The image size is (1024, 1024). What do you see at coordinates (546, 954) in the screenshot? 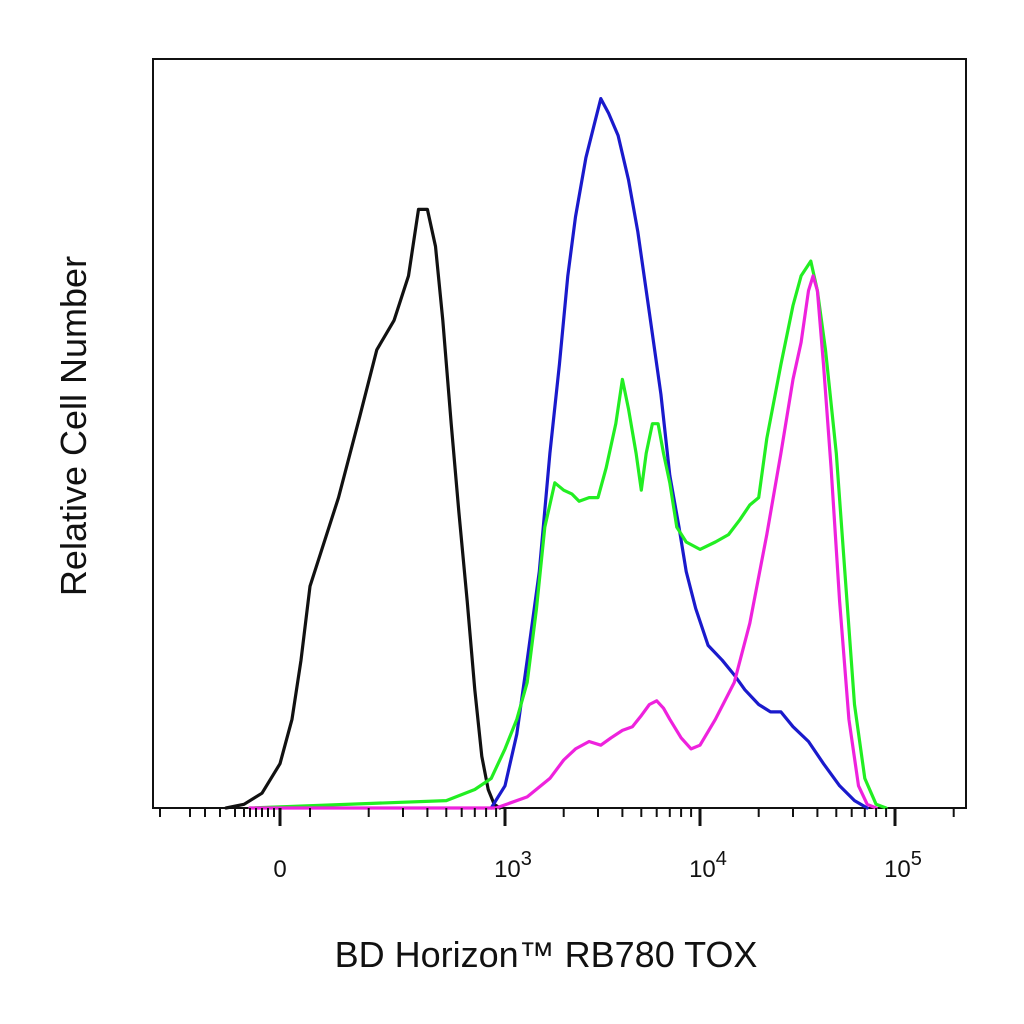
I see `x-axis-label: BD Horizon™ RB780 TOX` at bounding box center [546, 954].